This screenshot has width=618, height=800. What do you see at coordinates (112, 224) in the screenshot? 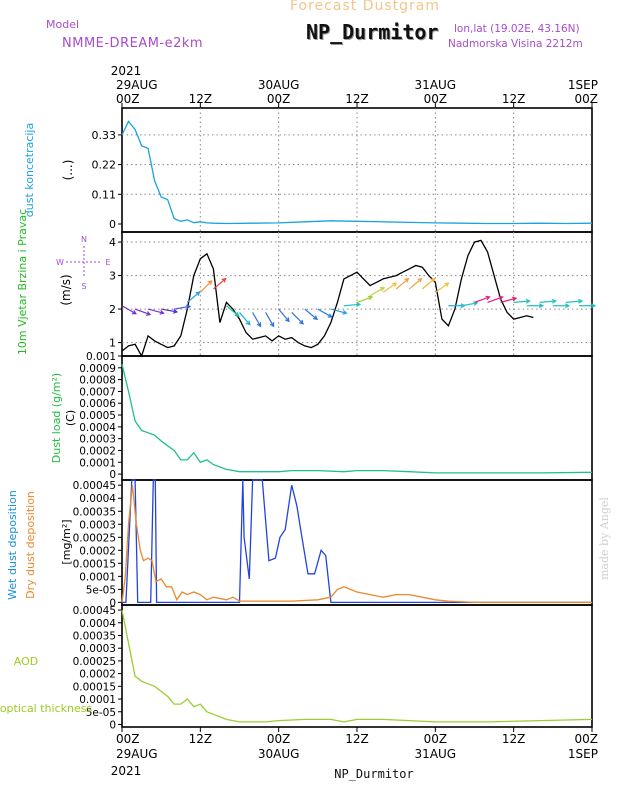
I see `y-tick-label: 0` at bounding box center [112, 224].